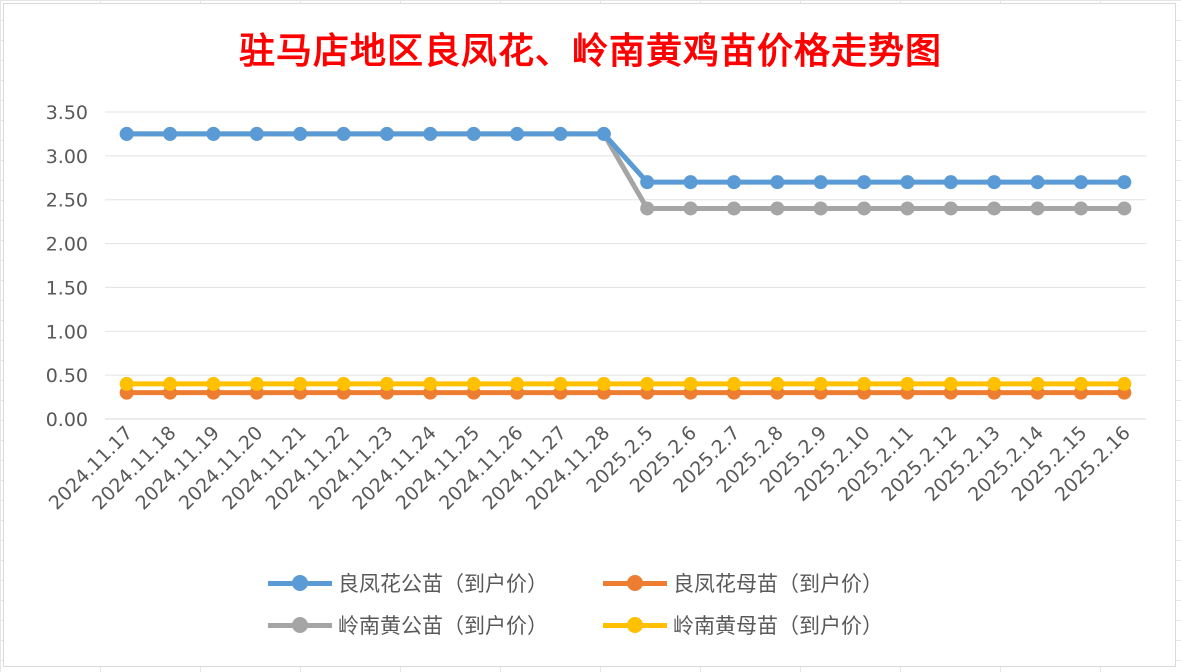 Image resolution: width=1181 pixels, height=672 pixels. I want to click on legend-swatch-lfh-female, so click(635, 583).